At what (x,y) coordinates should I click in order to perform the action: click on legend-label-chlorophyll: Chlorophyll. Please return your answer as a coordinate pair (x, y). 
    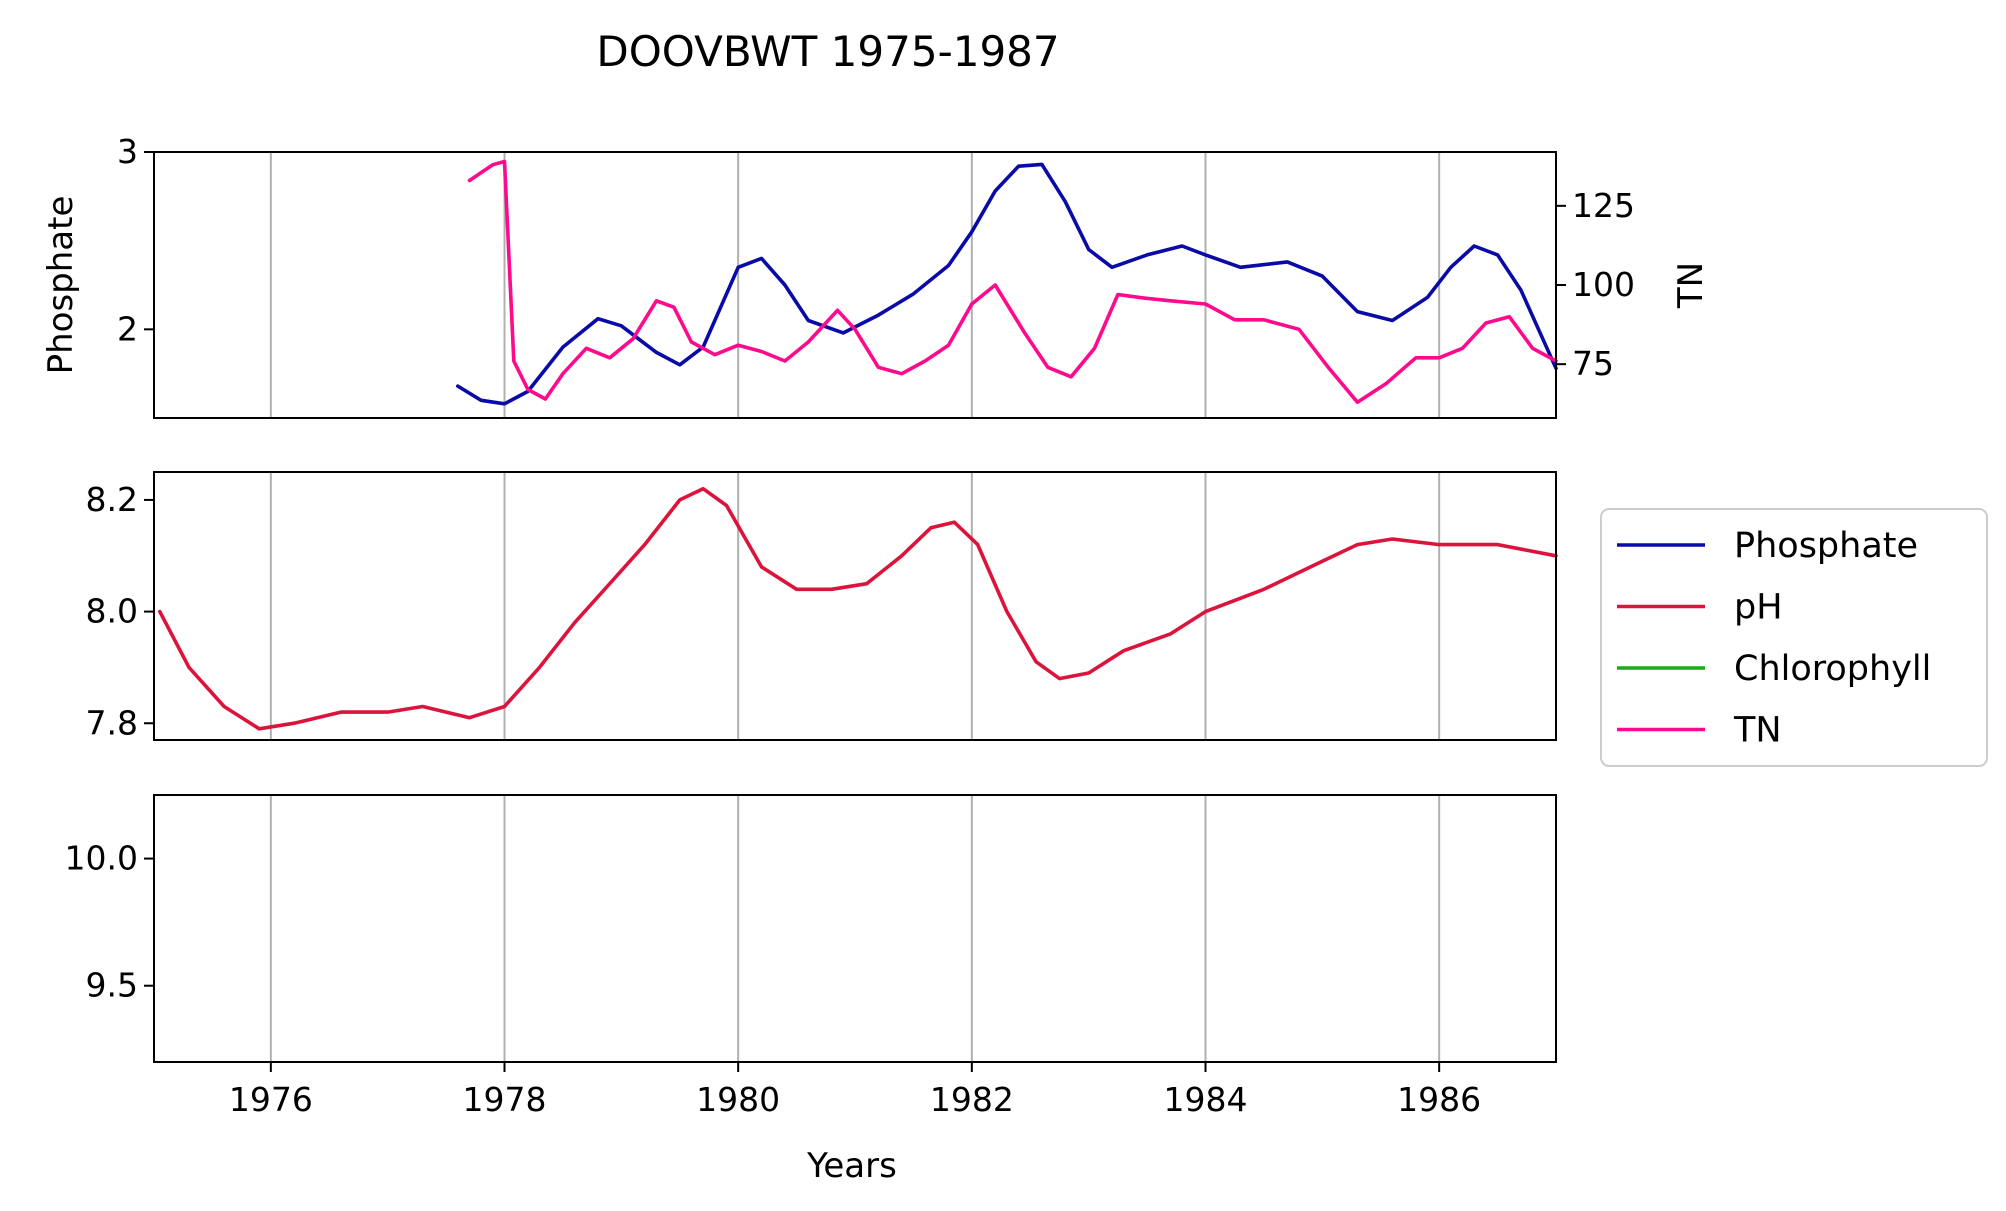
    Looking at the image, I should click on (1832, 669).